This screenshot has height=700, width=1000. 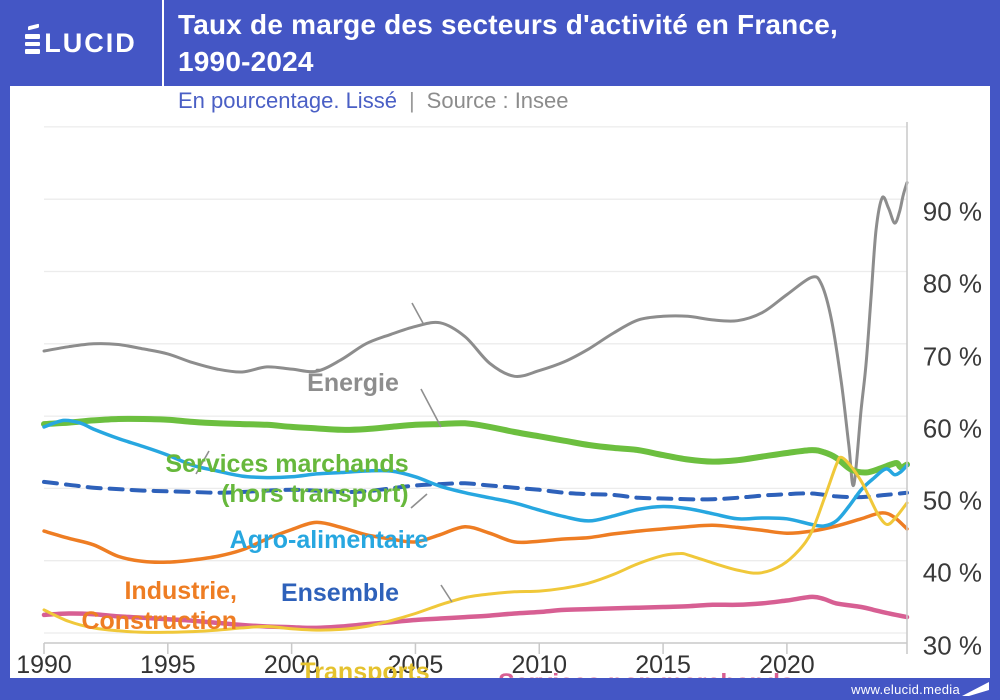 I want to click on elucid-logo: LUCID, so click(x=81, y=43).